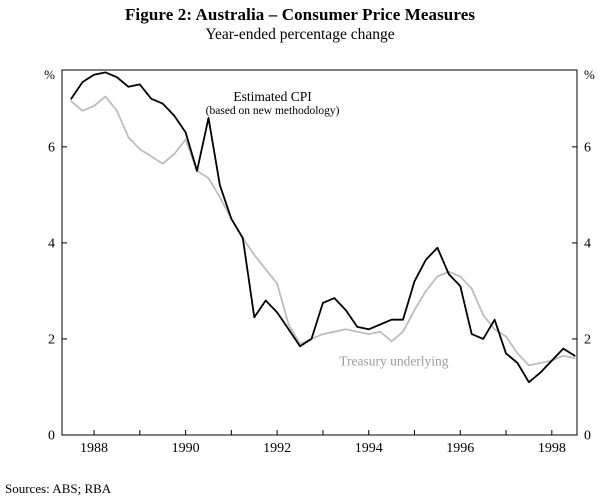 Image resolution: width=600 pixels, height=504 pixels. Describe the element at coordinates (394, 360) in the screenshot. I see `chart-annotation: Treasury underlying` at that location.